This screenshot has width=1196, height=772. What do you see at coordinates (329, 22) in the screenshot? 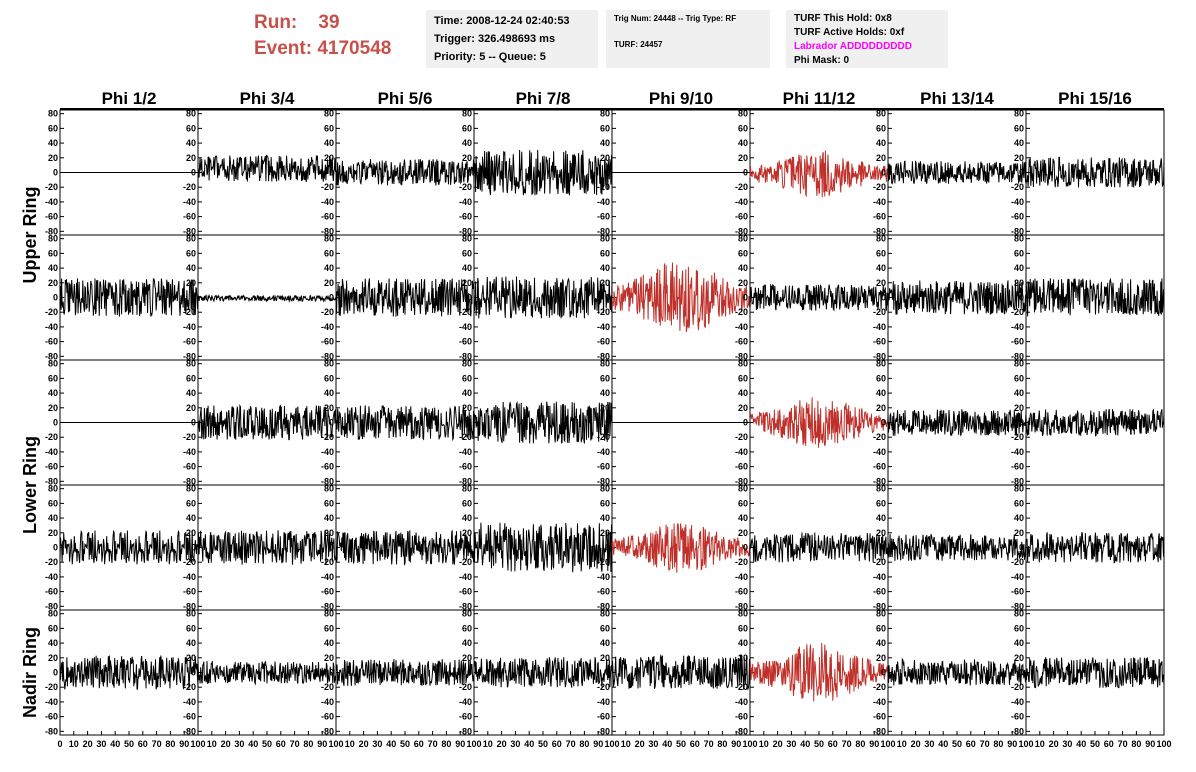
I see `run-value: 39` at bounding box center [329, 22].